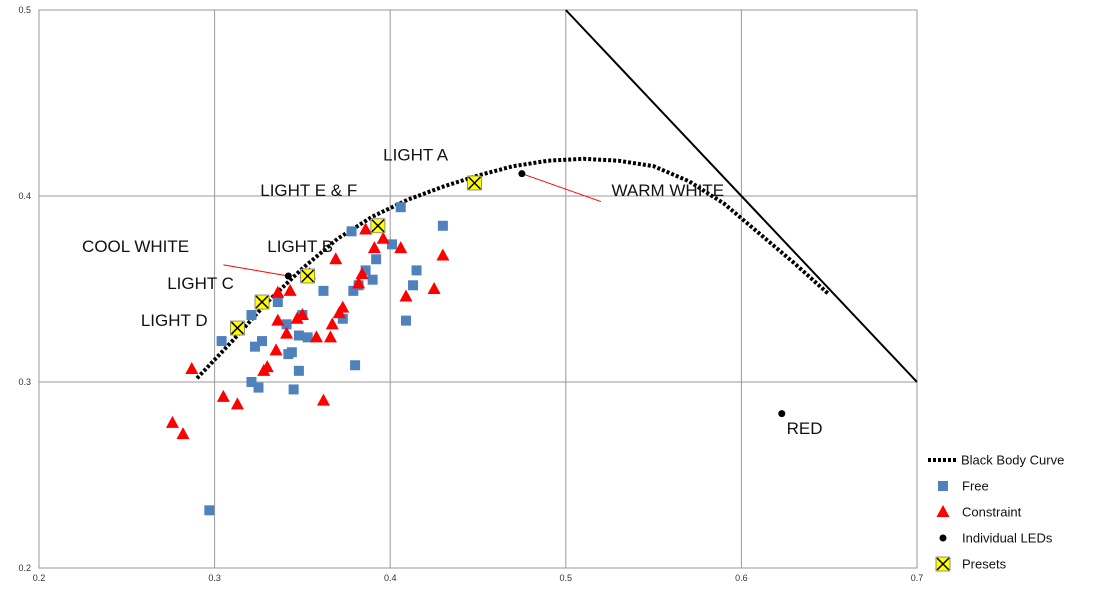 This screenshot has width=1099, height=593. What do you see at coordinates (805, 428) in the screenshot?
I see `annotation-label: RED` at bounding box center [805, 428].